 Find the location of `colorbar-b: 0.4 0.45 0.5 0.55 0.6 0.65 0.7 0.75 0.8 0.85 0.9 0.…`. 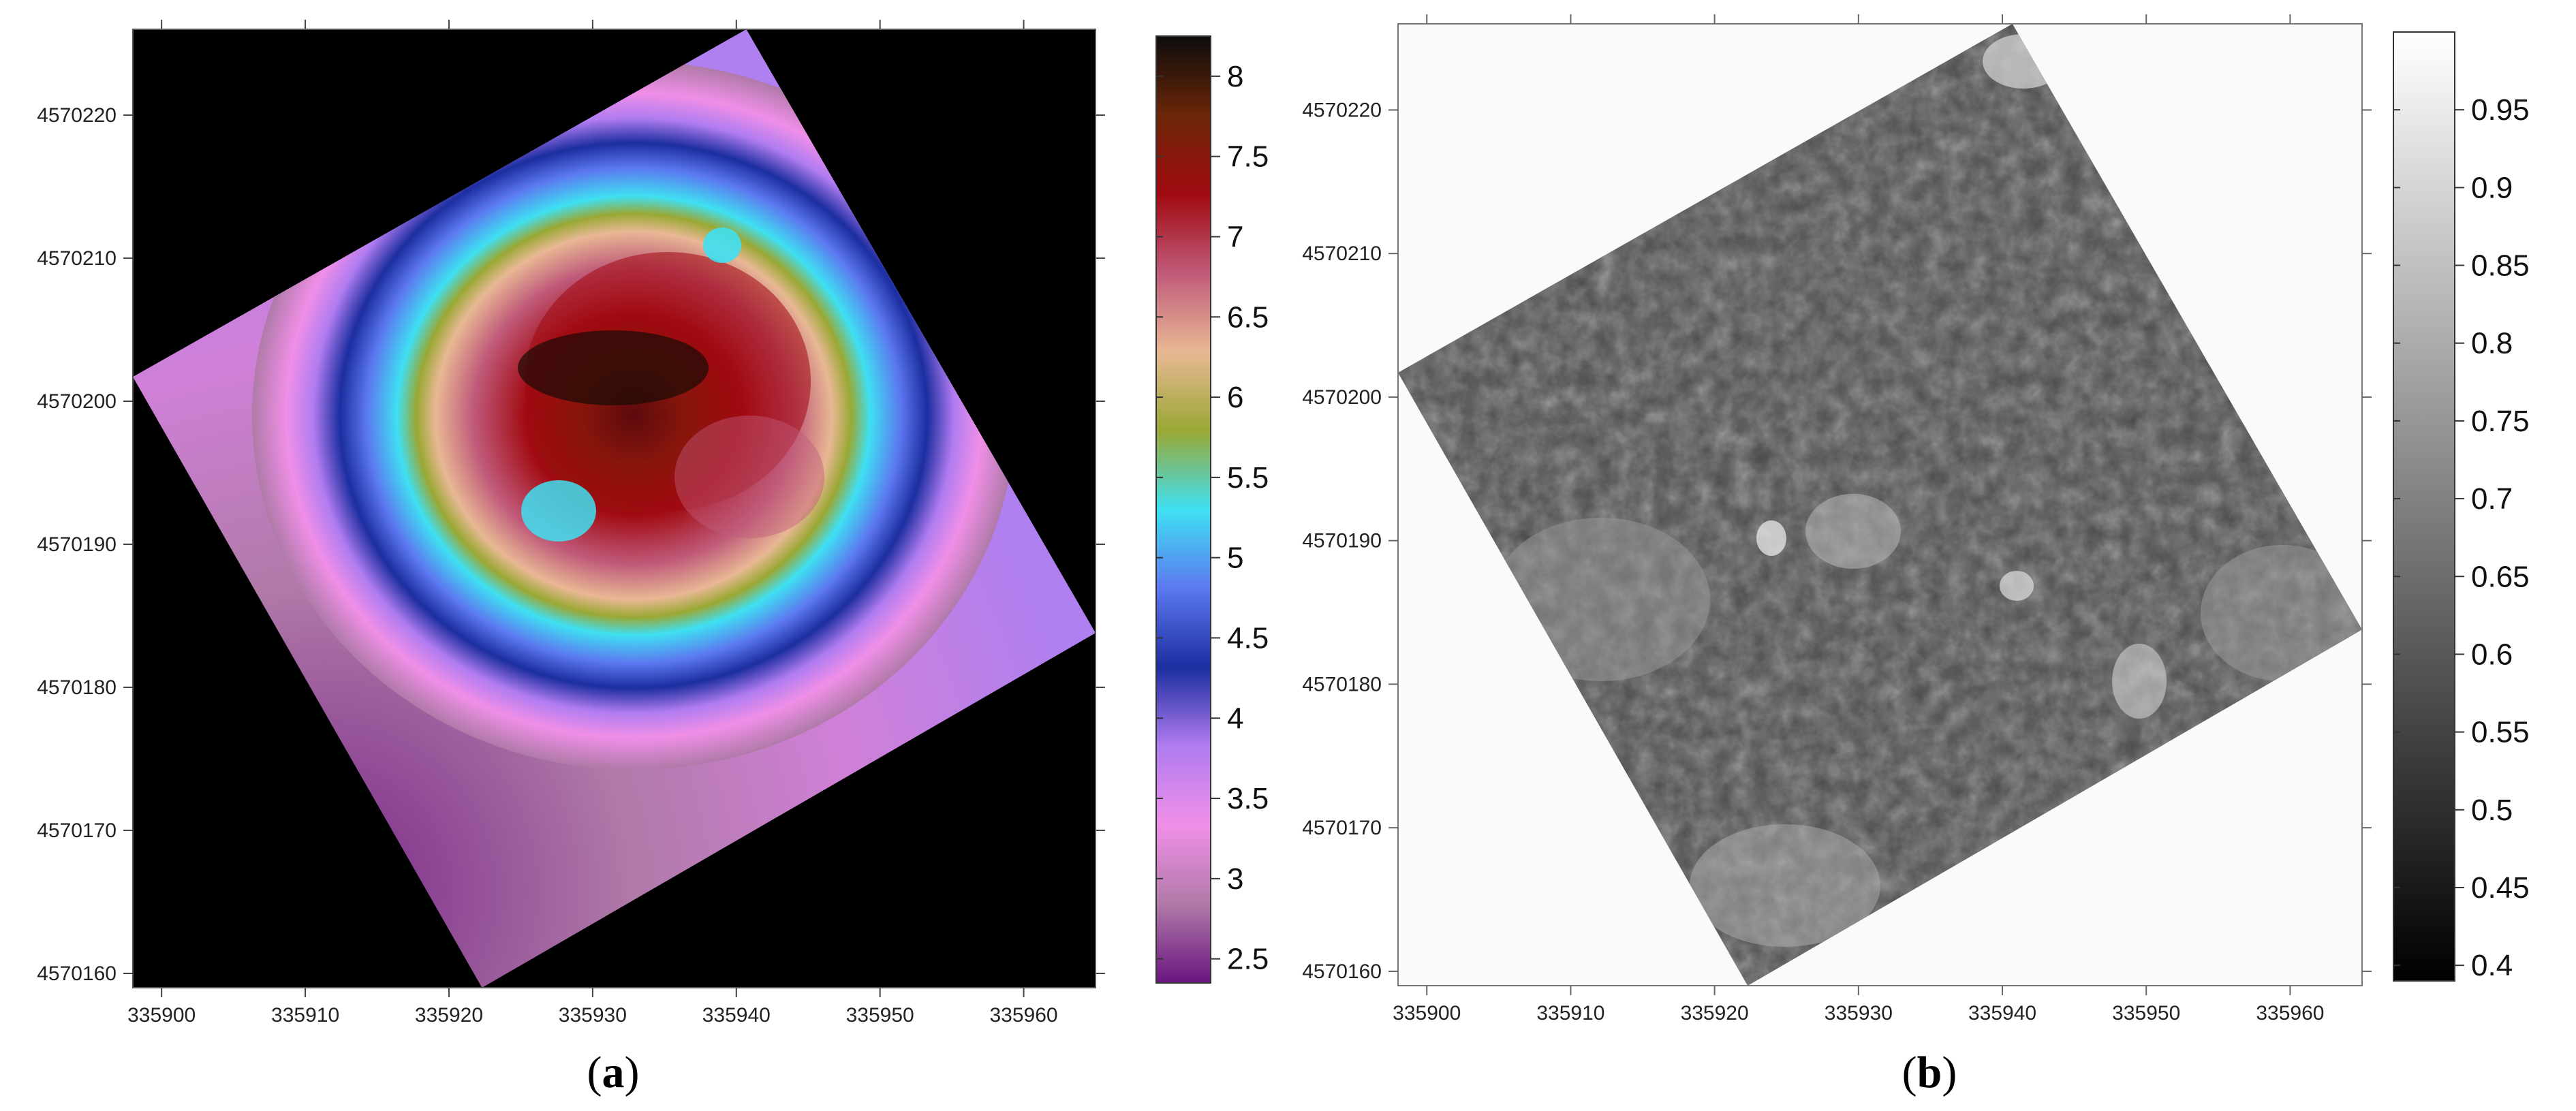

colorbar-b: 0.4 0.45 0.5 0.55 0.6 0.65 0.7 0.75 0.8 0.85 0.9 0.… is located at coordinates (2461, 506).